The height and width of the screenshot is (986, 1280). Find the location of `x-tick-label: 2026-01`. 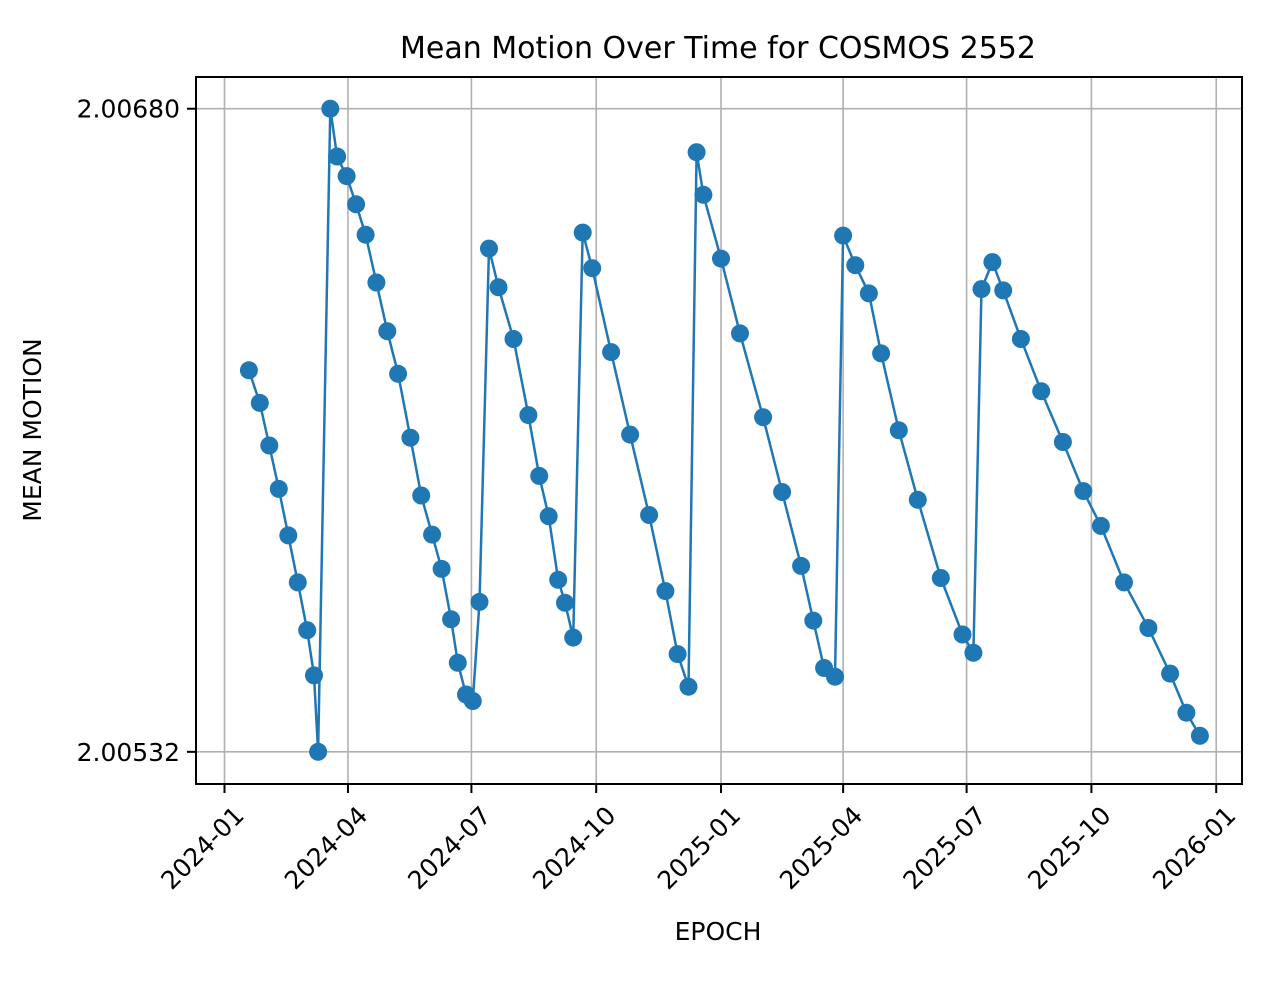

x-tick-label: 2026-01 is located at coordinates (1194, 848).